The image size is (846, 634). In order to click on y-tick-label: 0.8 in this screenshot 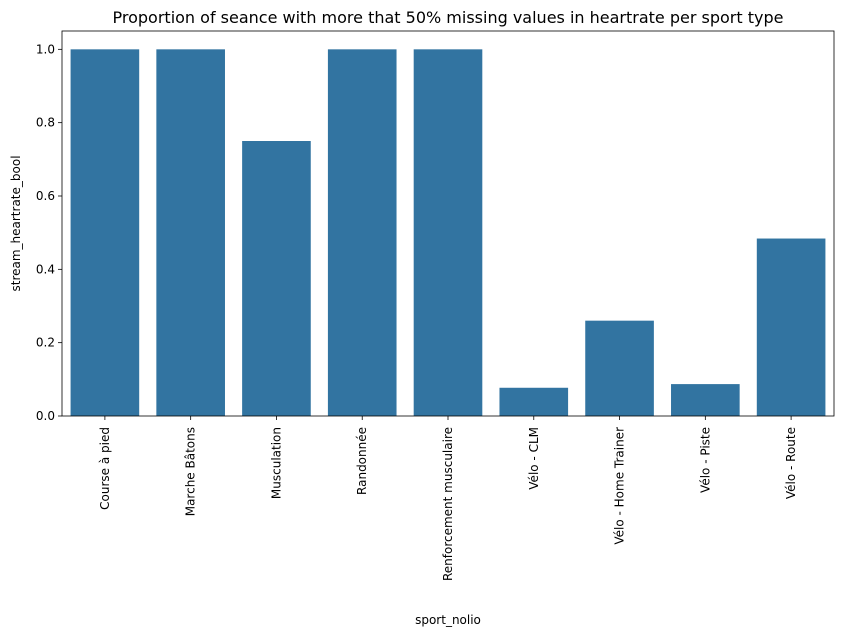, I will do `click(45, 123)`.